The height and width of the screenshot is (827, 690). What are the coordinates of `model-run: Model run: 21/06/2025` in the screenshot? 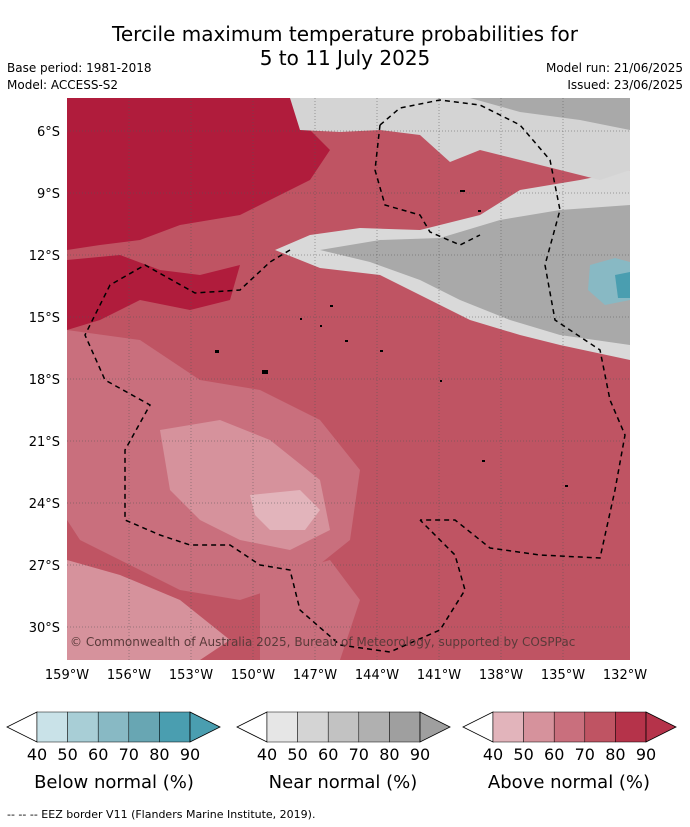 It's located at (614, 68).